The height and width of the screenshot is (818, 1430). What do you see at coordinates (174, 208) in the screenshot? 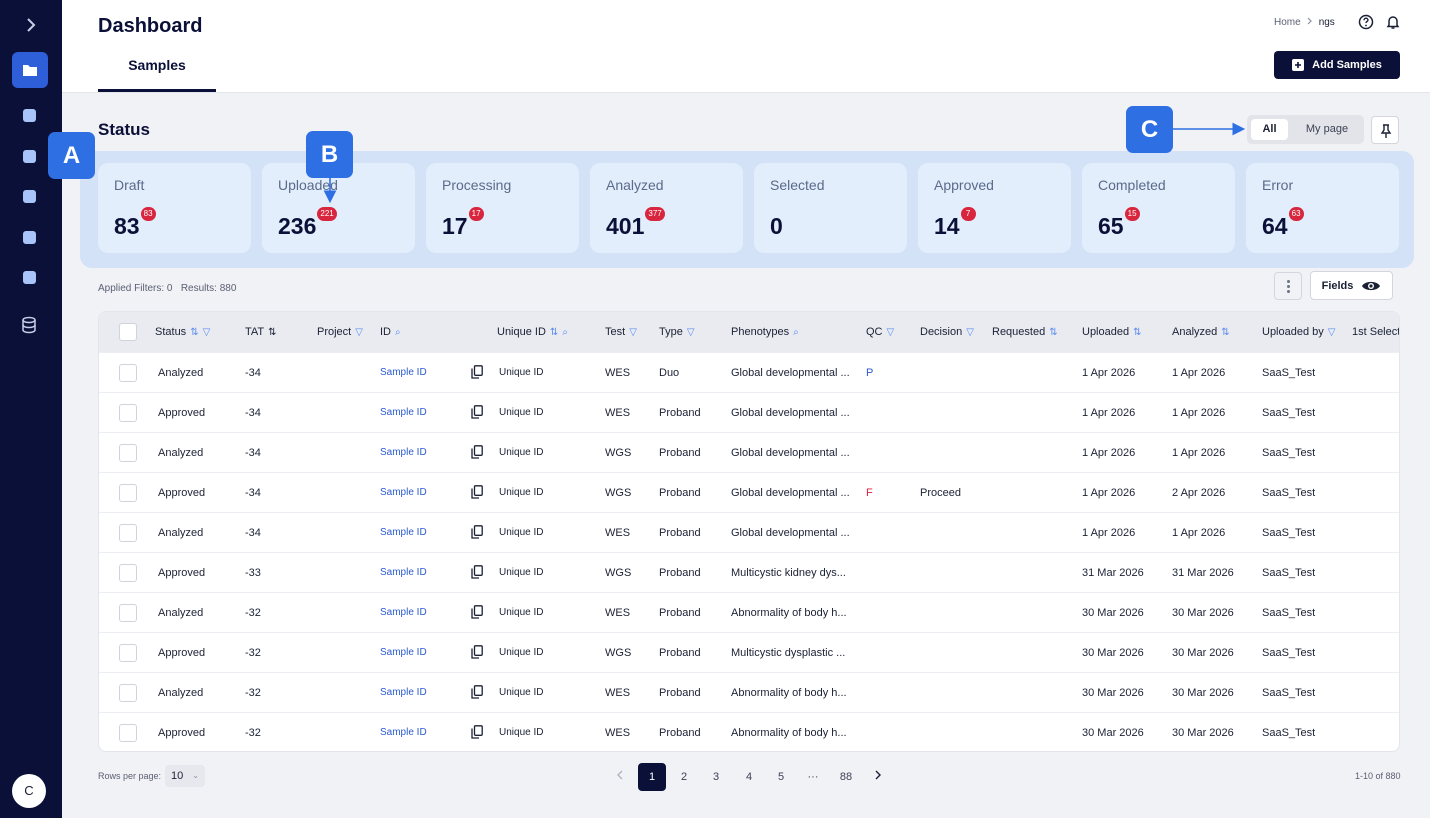
I see `status-card-draft: Draft 83 83` at bounding box center [174, 208].